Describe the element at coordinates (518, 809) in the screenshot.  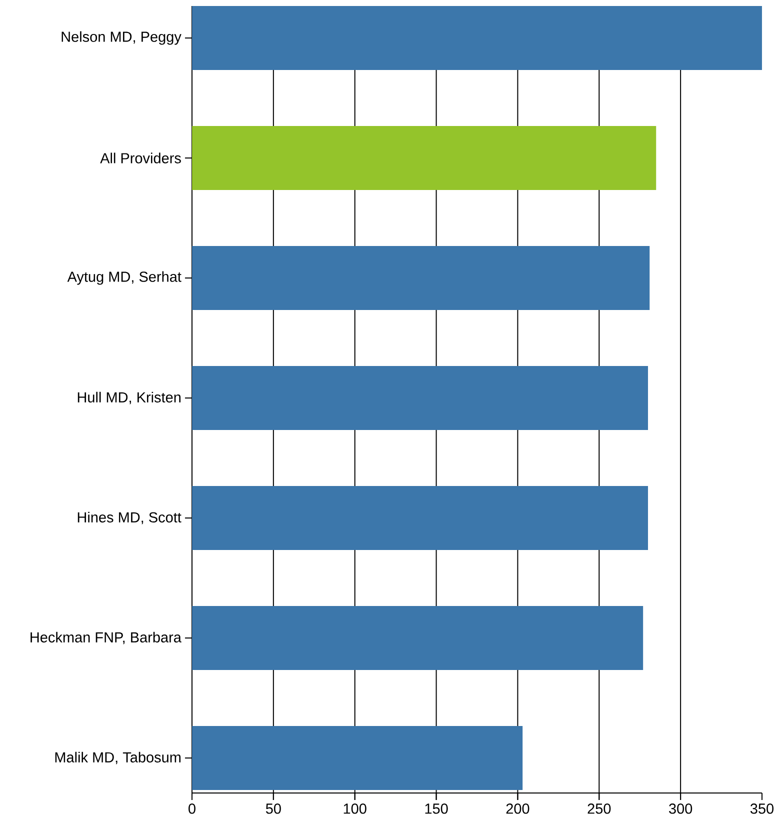
I see `x-tick-label: 200` at that location.